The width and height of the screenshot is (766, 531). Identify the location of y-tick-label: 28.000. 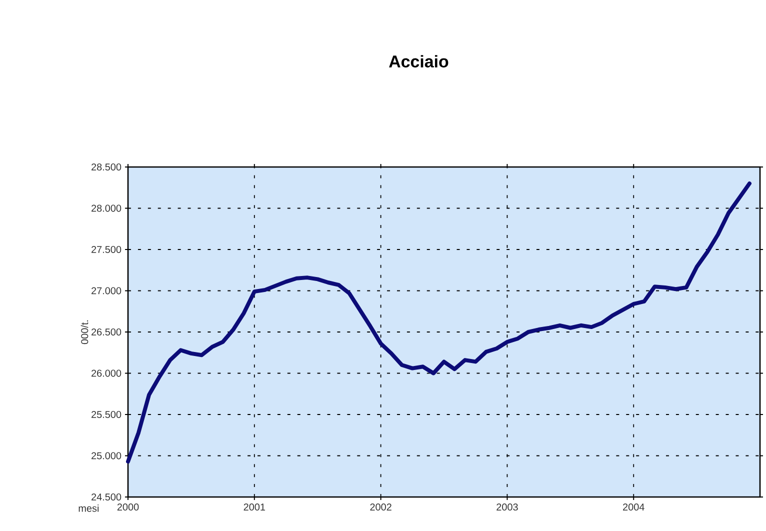
(107, 208).